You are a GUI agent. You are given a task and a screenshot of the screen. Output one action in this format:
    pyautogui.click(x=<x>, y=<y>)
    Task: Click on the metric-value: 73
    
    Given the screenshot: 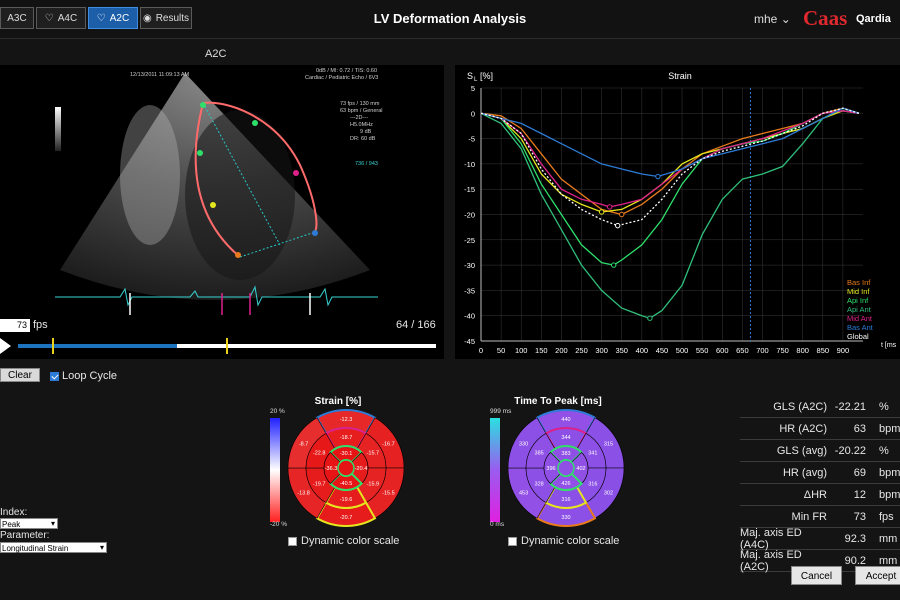 What is the action you would take?
    pyautogui.click(x=859, y=516)
    